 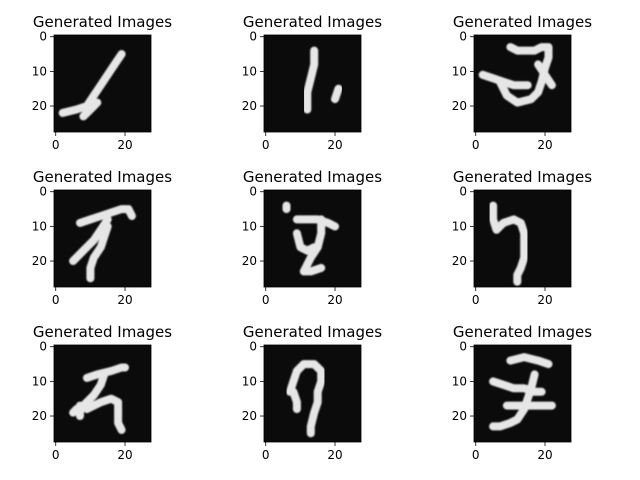 I want to click on image-background, so click(x=102, y=393).